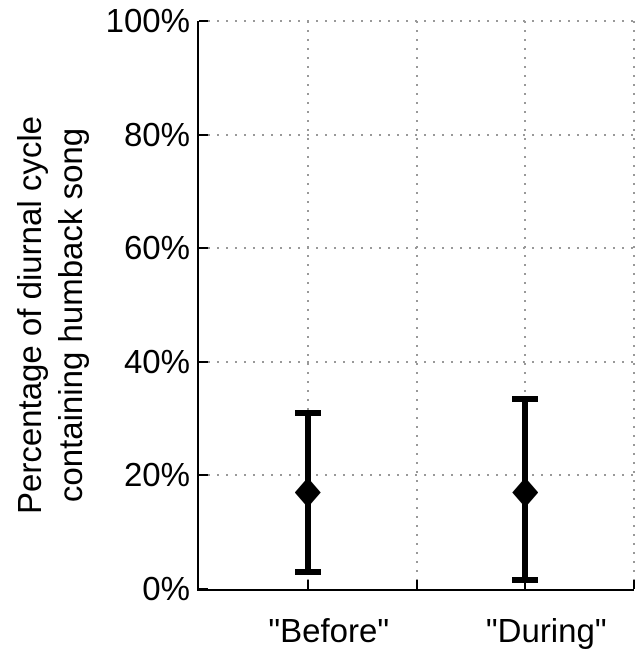 This screenshot has width=642, height=661. What do you see at coordinates (156, 361) in the screenshot?
I see `y-tick-label: 40%` at bounding box center [156, 361].